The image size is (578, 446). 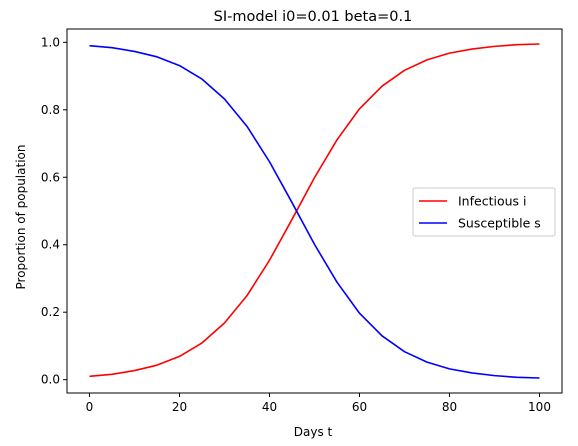 I want to click on y-tick-label: 0.8, so click(x=50, y=110).